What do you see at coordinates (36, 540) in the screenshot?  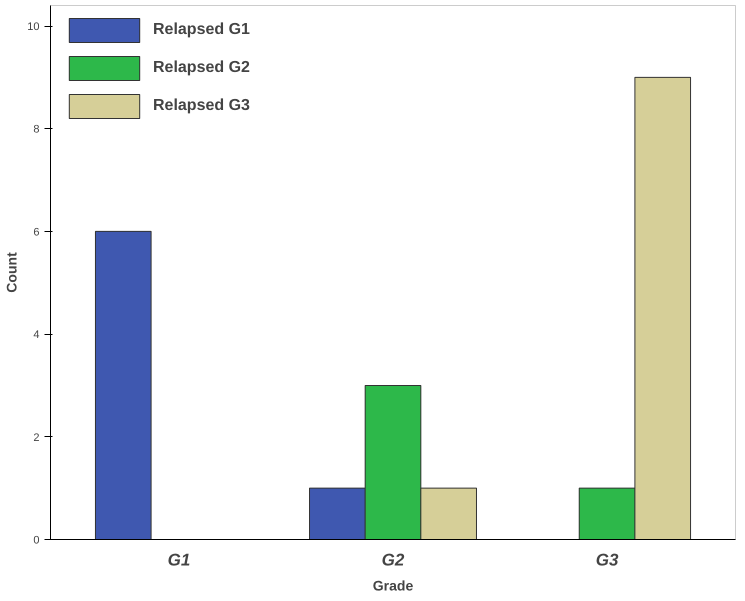 I see `y-tick-label: 0` at bounding box center [36, 540].